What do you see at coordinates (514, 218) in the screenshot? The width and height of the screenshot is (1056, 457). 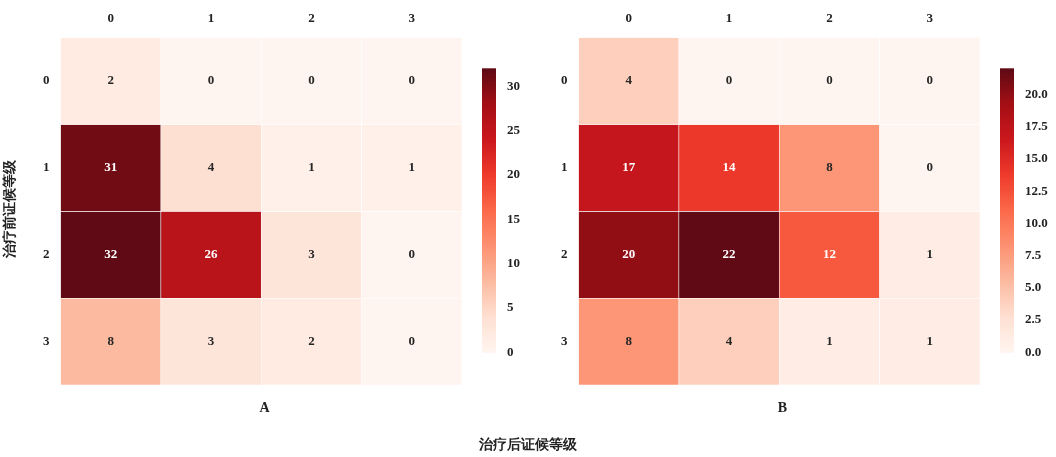 I see `color-bar-label: 15` at bounding box center [514, 218].